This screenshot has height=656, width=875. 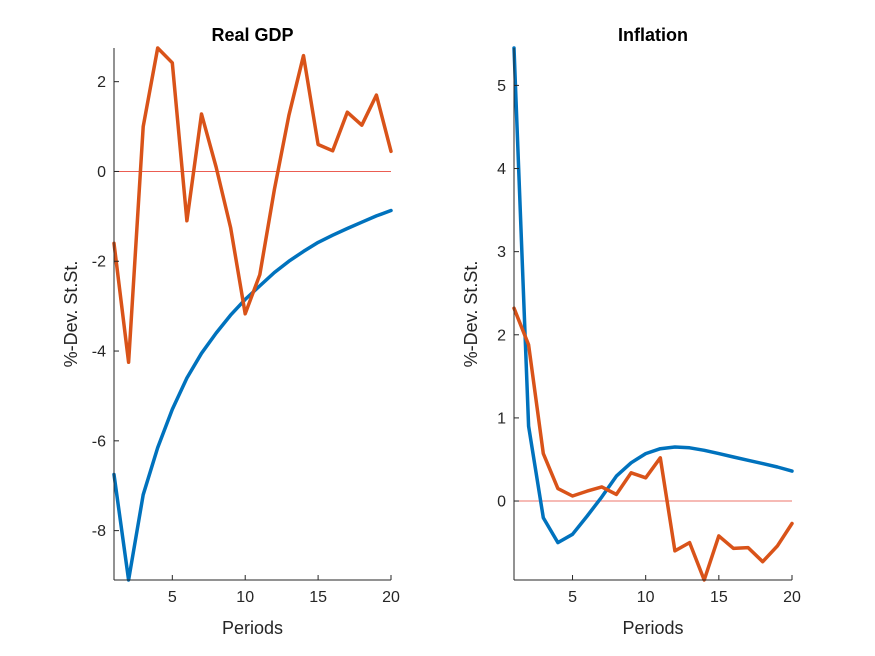 I want to click on panel-0-y-axis-label: %-Dev. St.St., so click(x=71, y=314).